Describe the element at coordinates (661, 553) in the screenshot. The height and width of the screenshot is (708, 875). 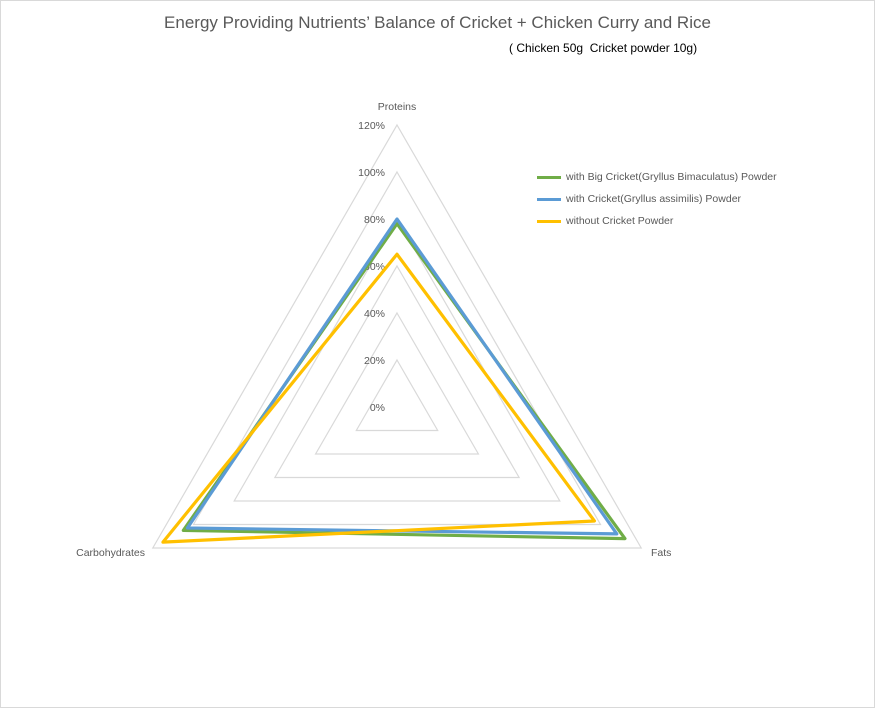
I see `axis-label-fats: Fats` at that location.